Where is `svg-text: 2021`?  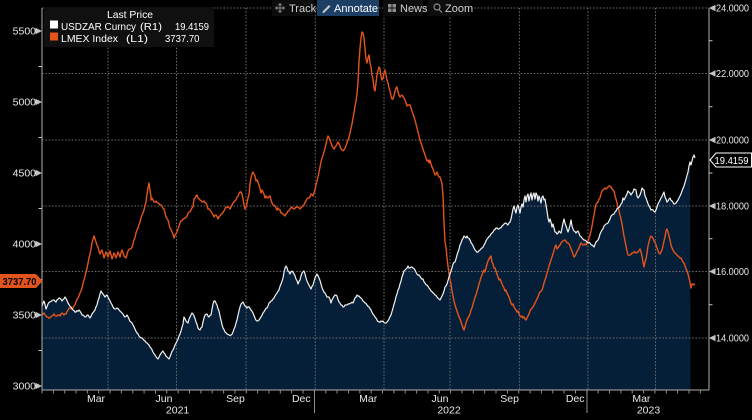
svg-text: 2021 is located at coordinates (178, 411).